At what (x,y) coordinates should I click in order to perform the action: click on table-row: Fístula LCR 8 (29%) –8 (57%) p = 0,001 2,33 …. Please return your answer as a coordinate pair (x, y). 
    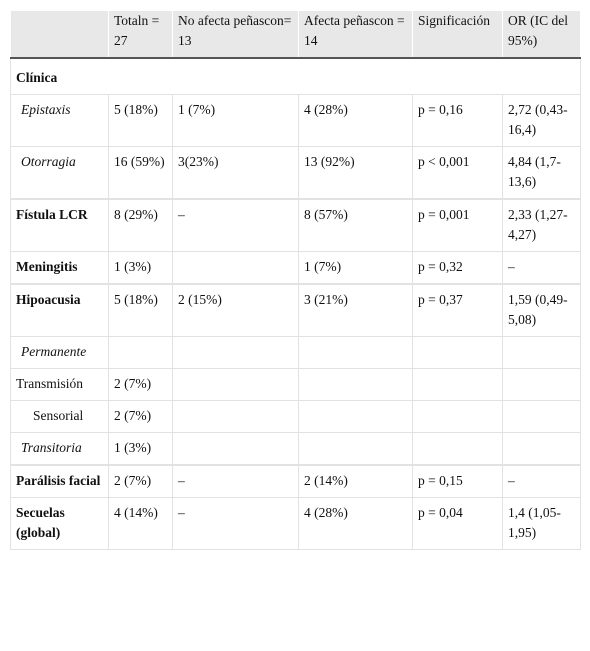
    Looking at the image, I should click on (295, 225).